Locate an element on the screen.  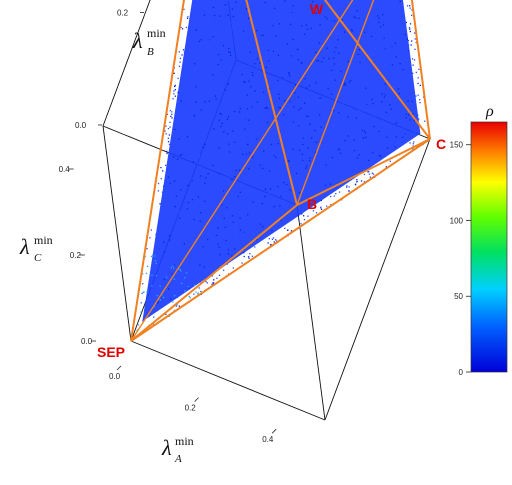
svg-text: B is located at coordinates (150, 52).